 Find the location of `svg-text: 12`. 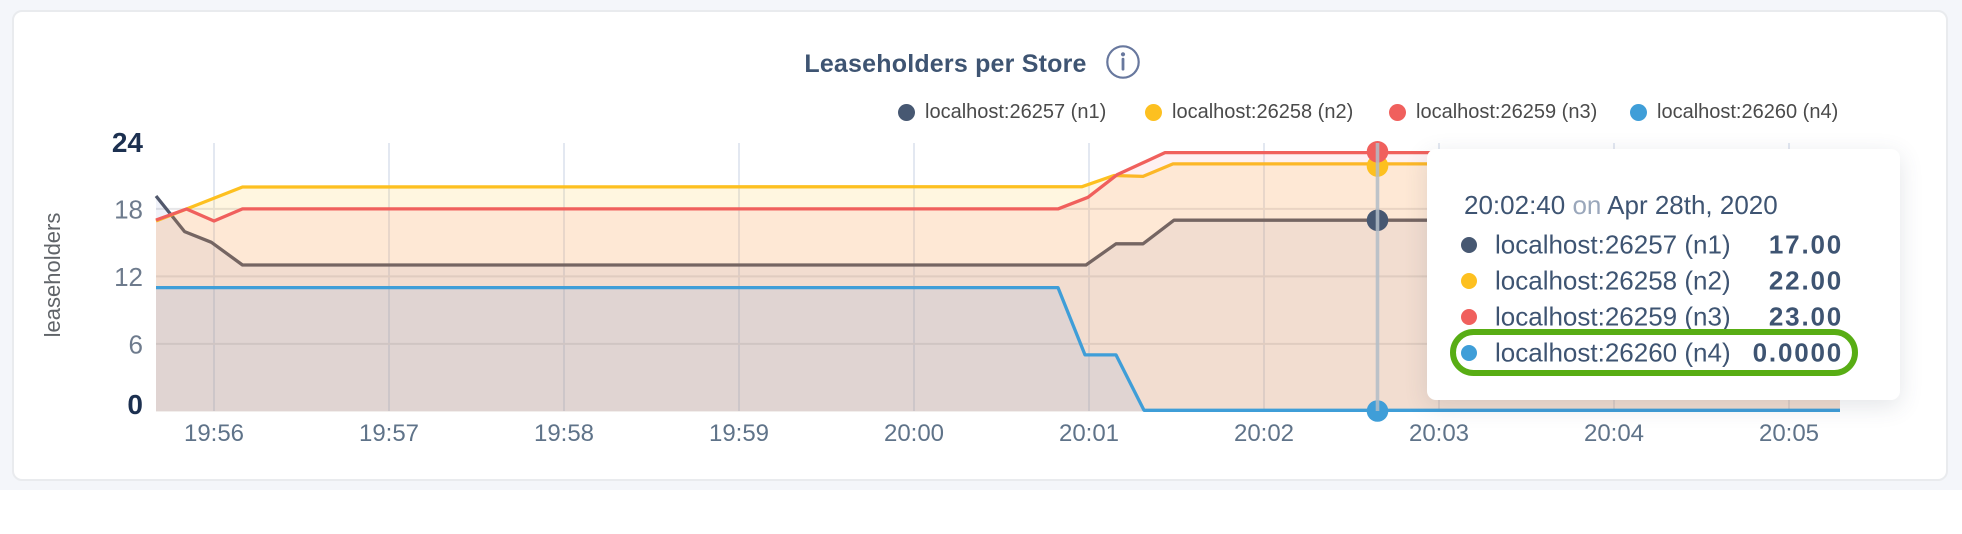

svg-text: 12 is located at coordinates (128, 277).